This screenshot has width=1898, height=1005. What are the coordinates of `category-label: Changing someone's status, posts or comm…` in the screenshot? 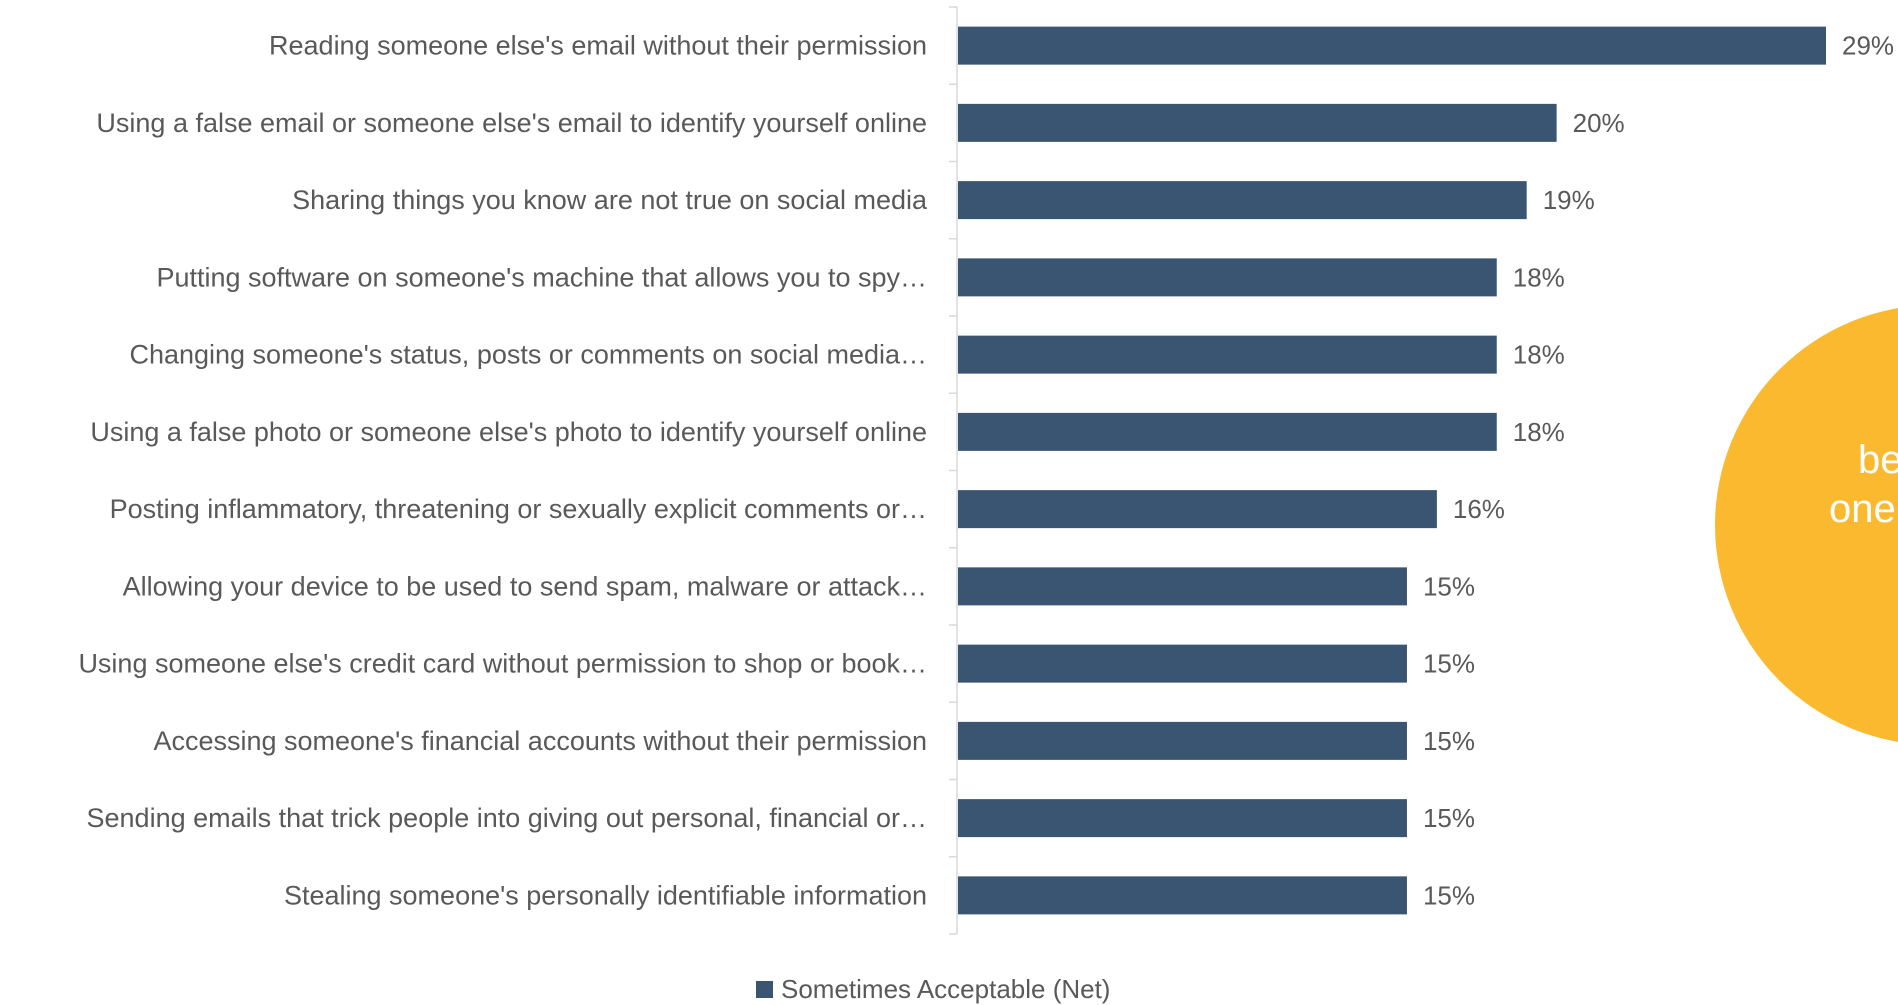 It's located at (528, 355).